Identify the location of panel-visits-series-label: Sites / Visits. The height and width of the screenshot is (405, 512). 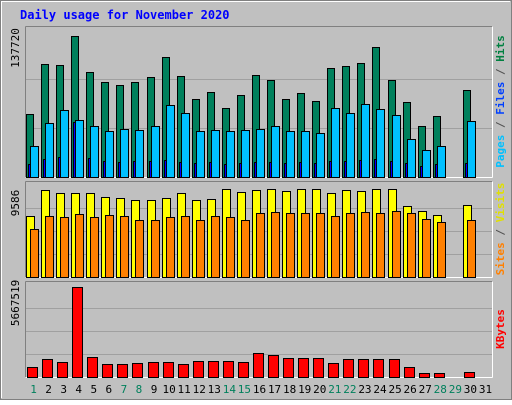
(500, 229).